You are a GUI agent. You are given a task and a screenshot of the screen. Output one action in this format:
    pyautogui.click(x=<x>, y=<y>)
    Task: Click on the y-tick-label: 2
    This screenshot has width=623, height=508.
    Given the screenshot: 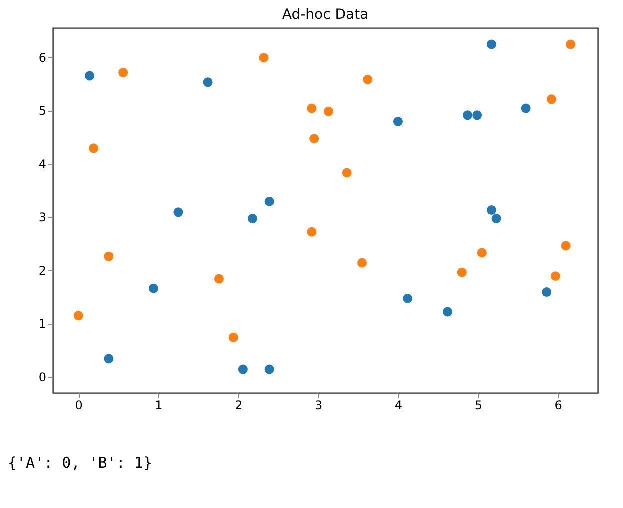 What is the action you would take?
    pyautogui.click(x=42, y=271)
    